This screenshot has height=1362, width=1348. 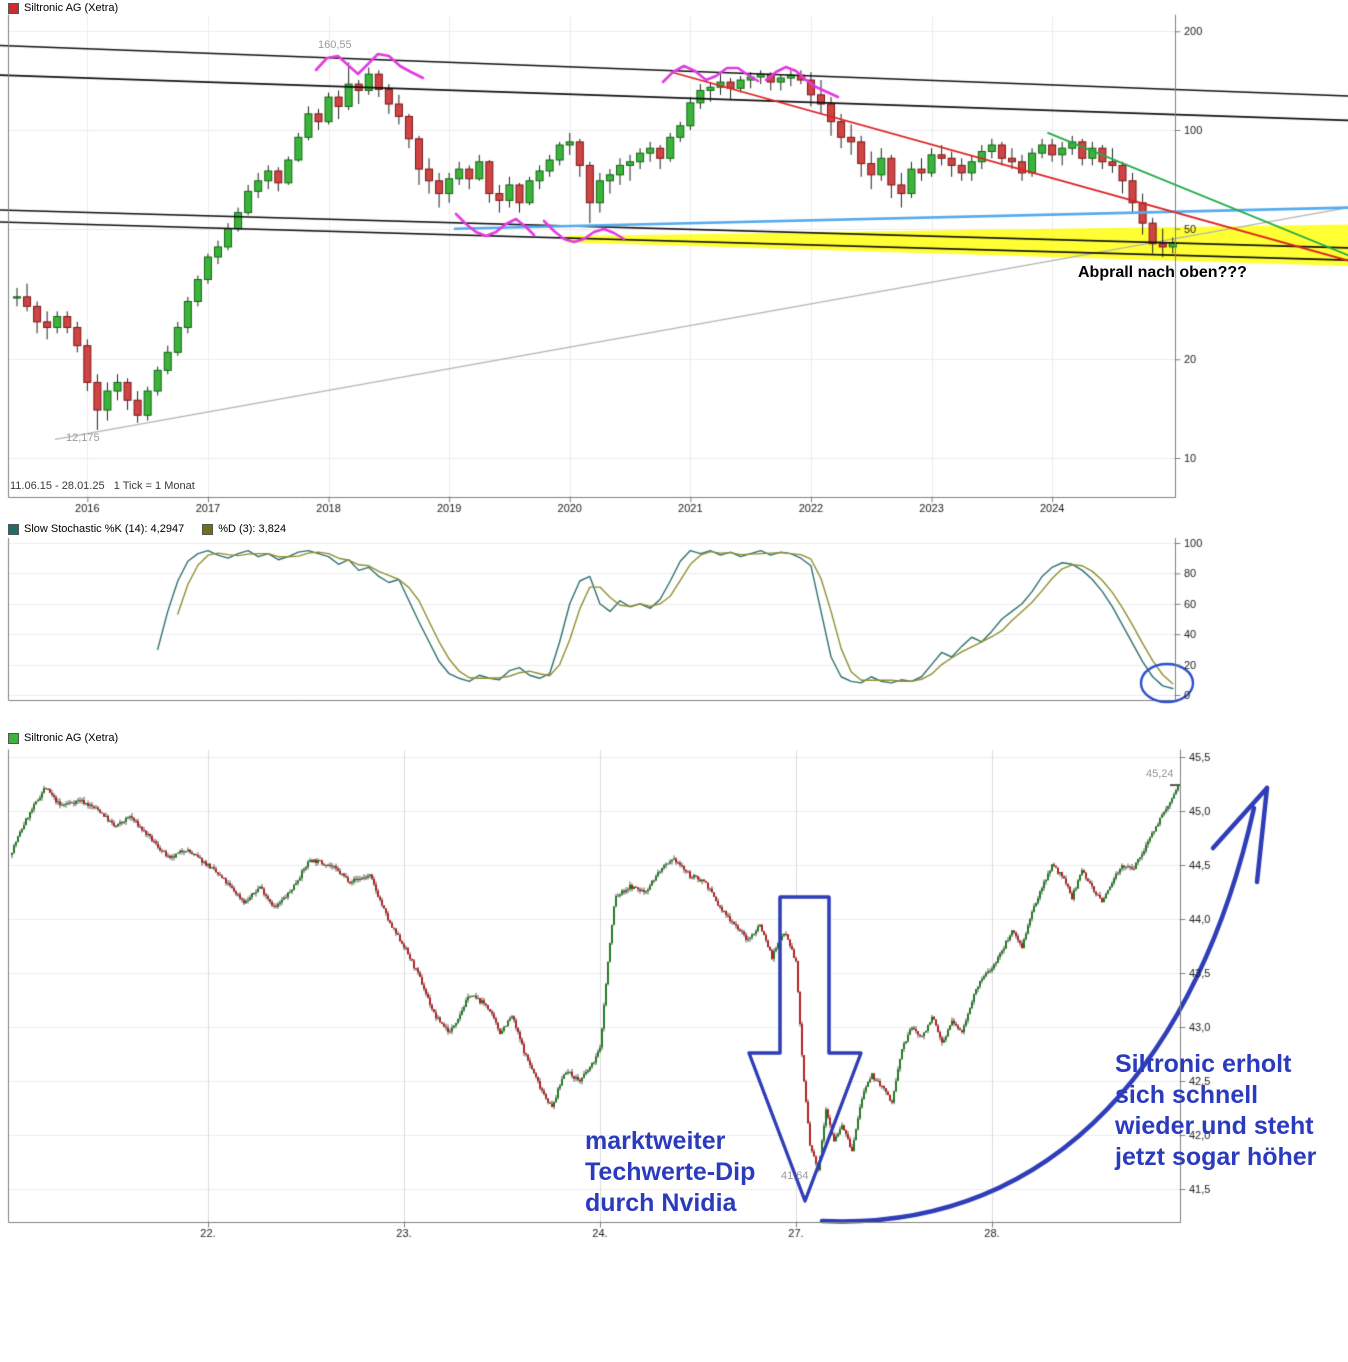 I want to click on series-marker-icon, so click(x=13, y=8).